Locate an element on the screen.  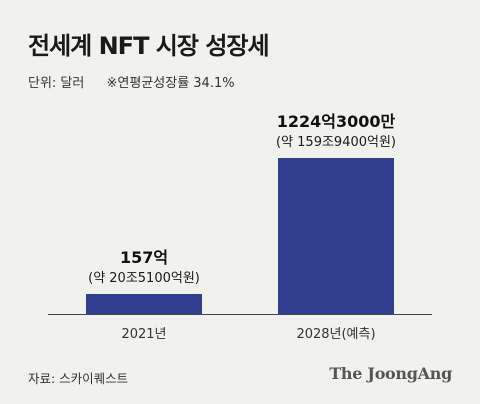
chart-title: 전세계 NFT 시장 성장세 is located at coordinates (149, 46).